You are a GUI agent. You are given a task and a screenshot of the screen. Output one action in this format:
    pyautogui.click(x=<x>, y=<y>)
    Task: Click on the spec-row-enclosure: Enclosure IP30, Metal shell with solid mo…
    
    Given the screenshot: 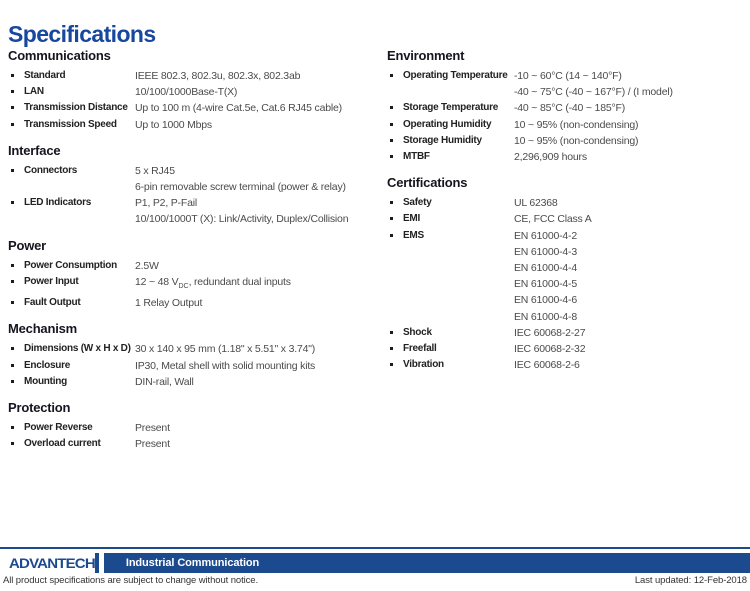 What is the action you would take?
    pyautogui.click(x=195, y=366)
    